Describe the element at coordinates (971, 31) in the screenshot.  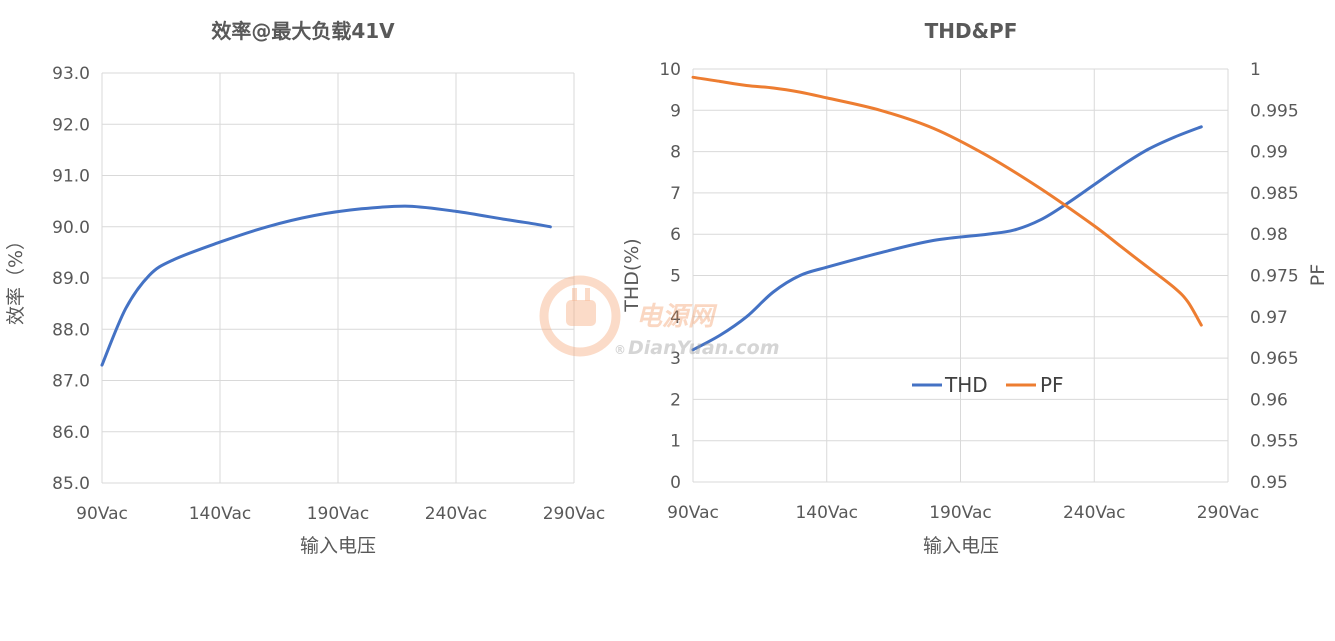
I see `chart2-title: THD&PF` at that location.